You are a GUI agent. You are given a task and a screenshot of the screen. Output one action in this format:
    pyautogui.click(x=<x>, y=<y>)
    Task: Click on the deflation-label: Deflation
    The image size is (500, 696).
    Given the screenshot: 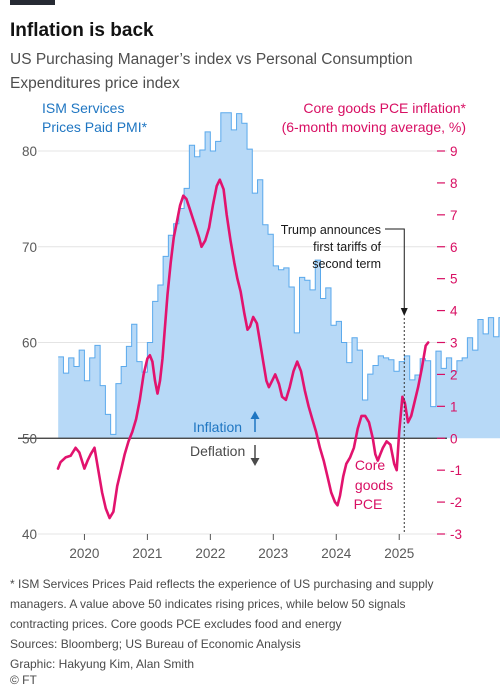 What is the action you would take?
    pyautogui.click(x=217, y=451)
    